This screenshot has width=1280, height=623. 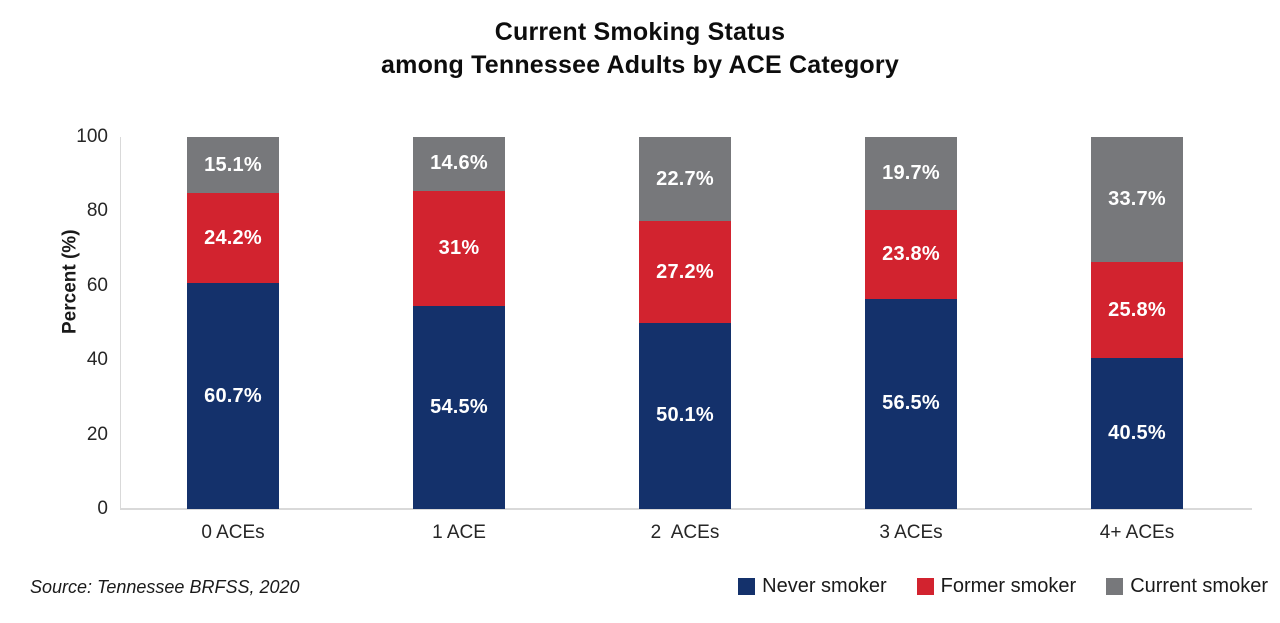 I want to click on bar-segment-value-label: 31%, so click(x=459, y=248).